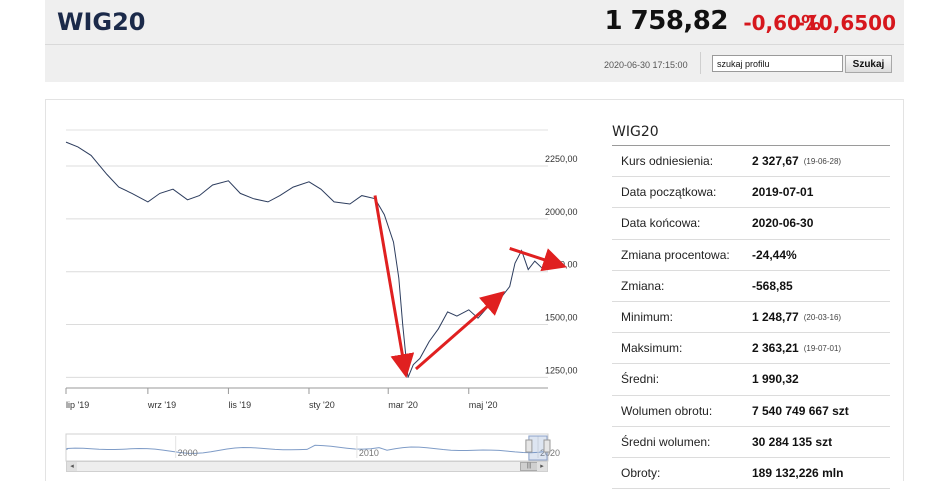  What do you see at coordinates (751, 255) in the screenshot?
I see `stats-row: Zmiana procentowa: -24,44%` at bounding box center [751, 255].